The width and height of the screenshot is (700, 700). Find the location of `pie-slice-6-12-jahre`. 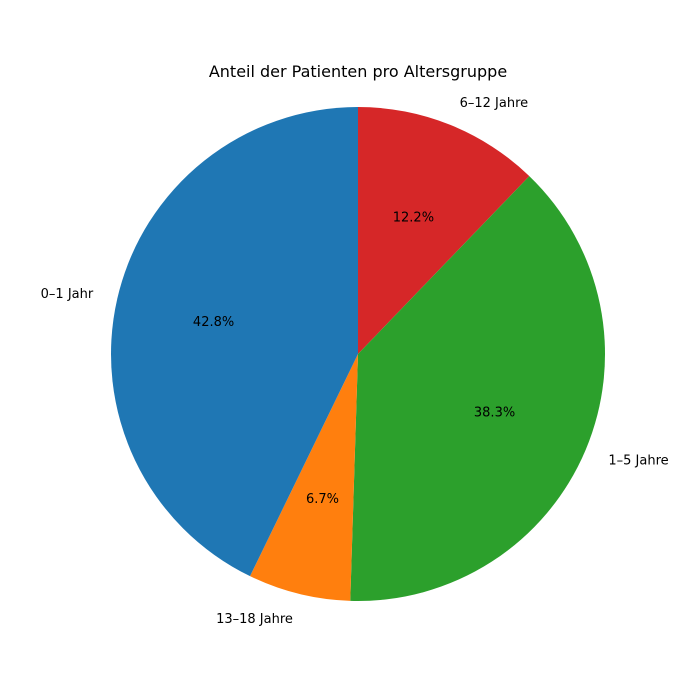

pie-slice-6-12-jahre is located at coordinates (444, 230).